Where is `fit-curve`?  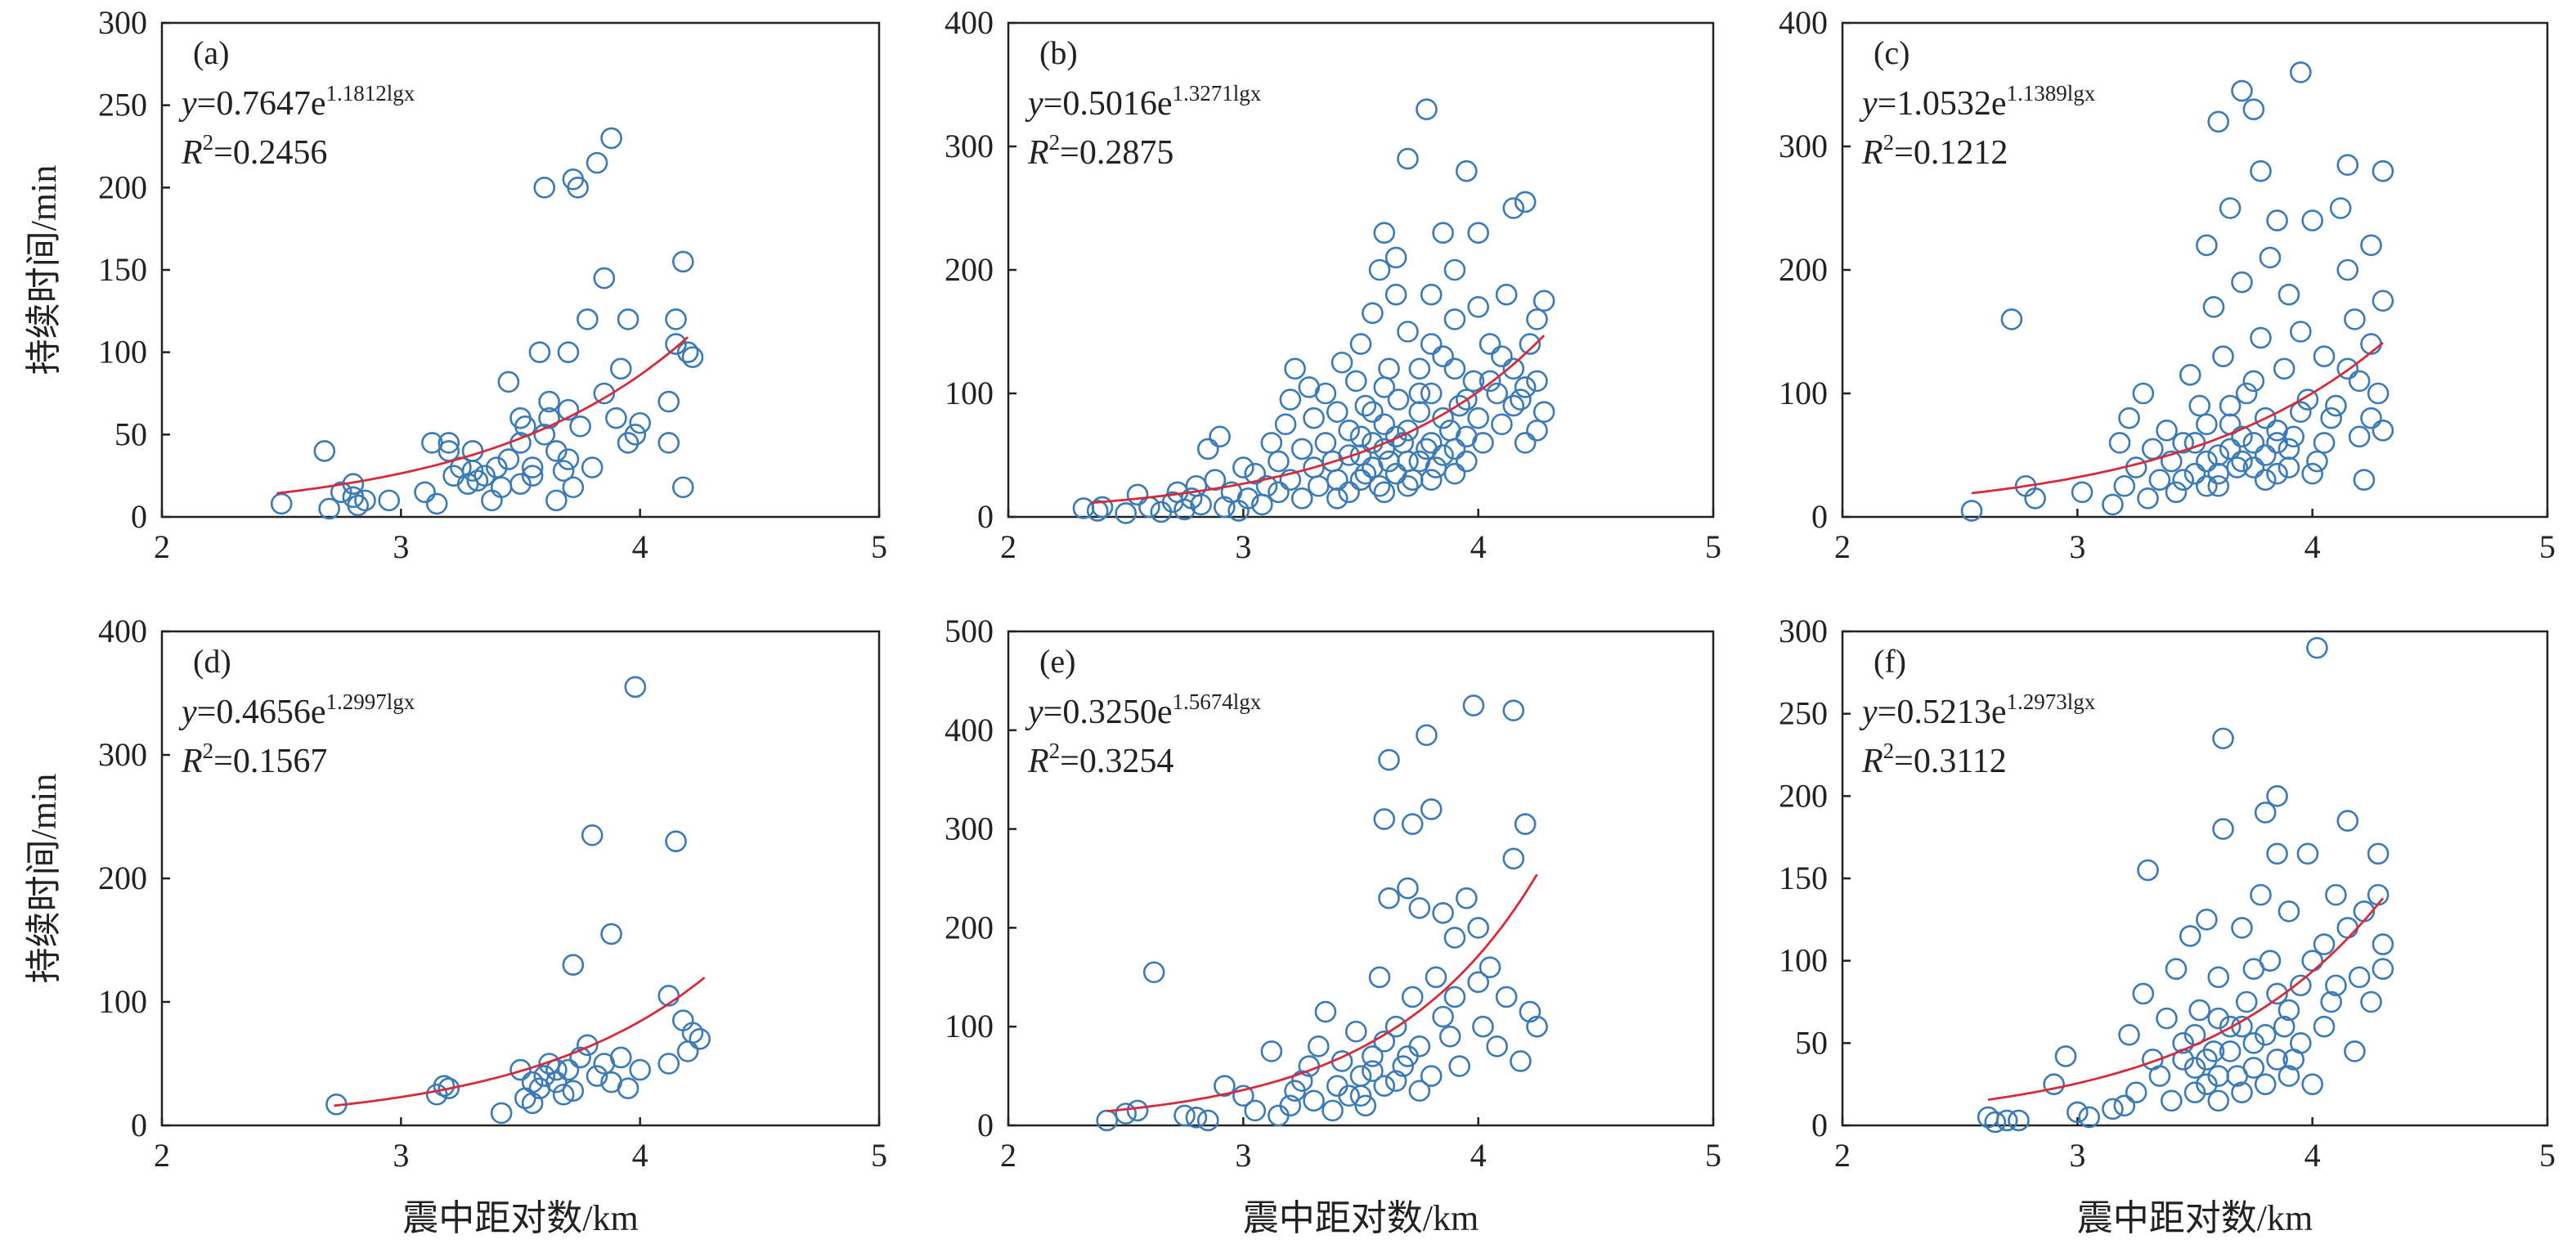
fit-curve is located at coordinates (483, 415).